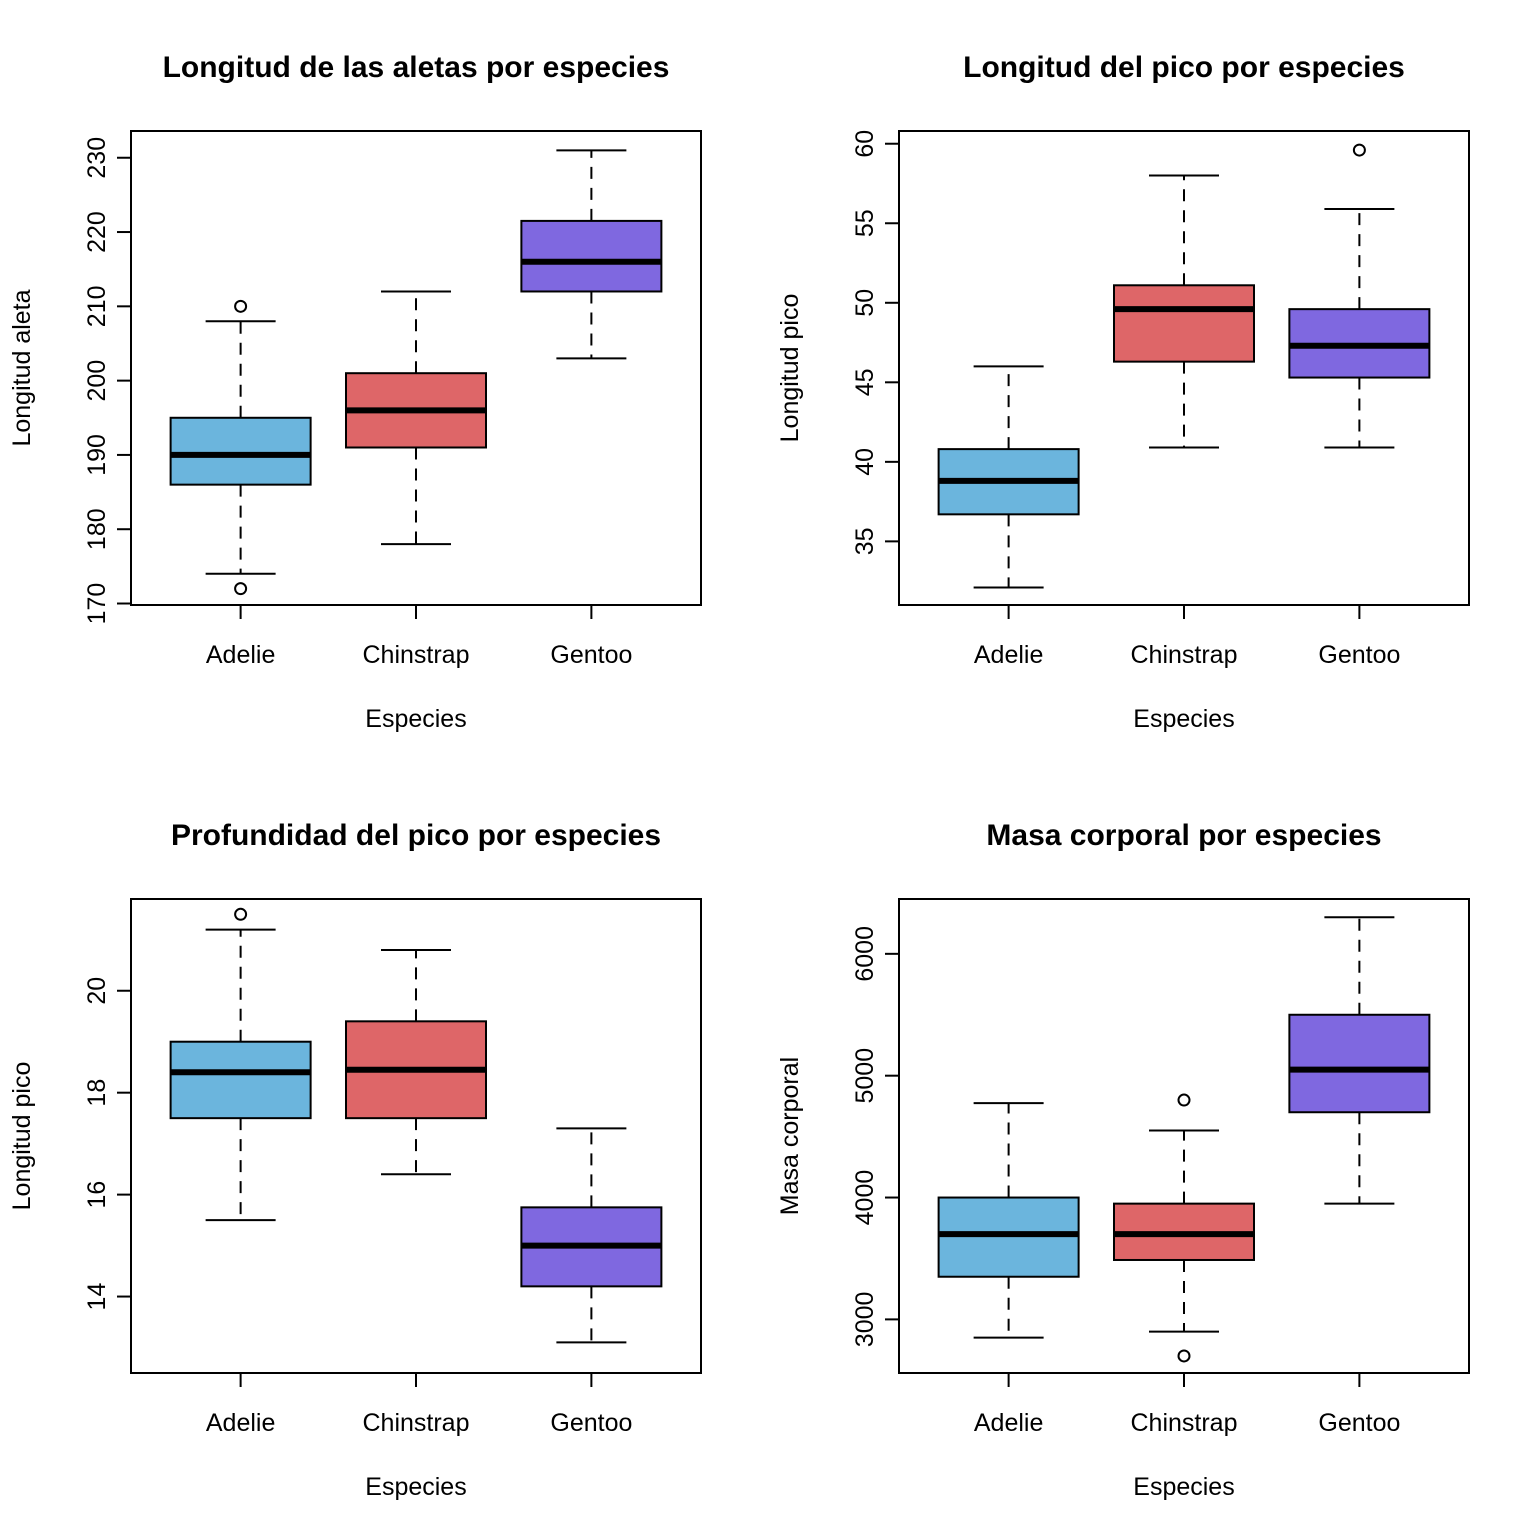  What do you see at coordinates (1183, 835) in the screenshot?
I see `chart-title: Masa corporal por especies` at bounding box center [1183, 835].